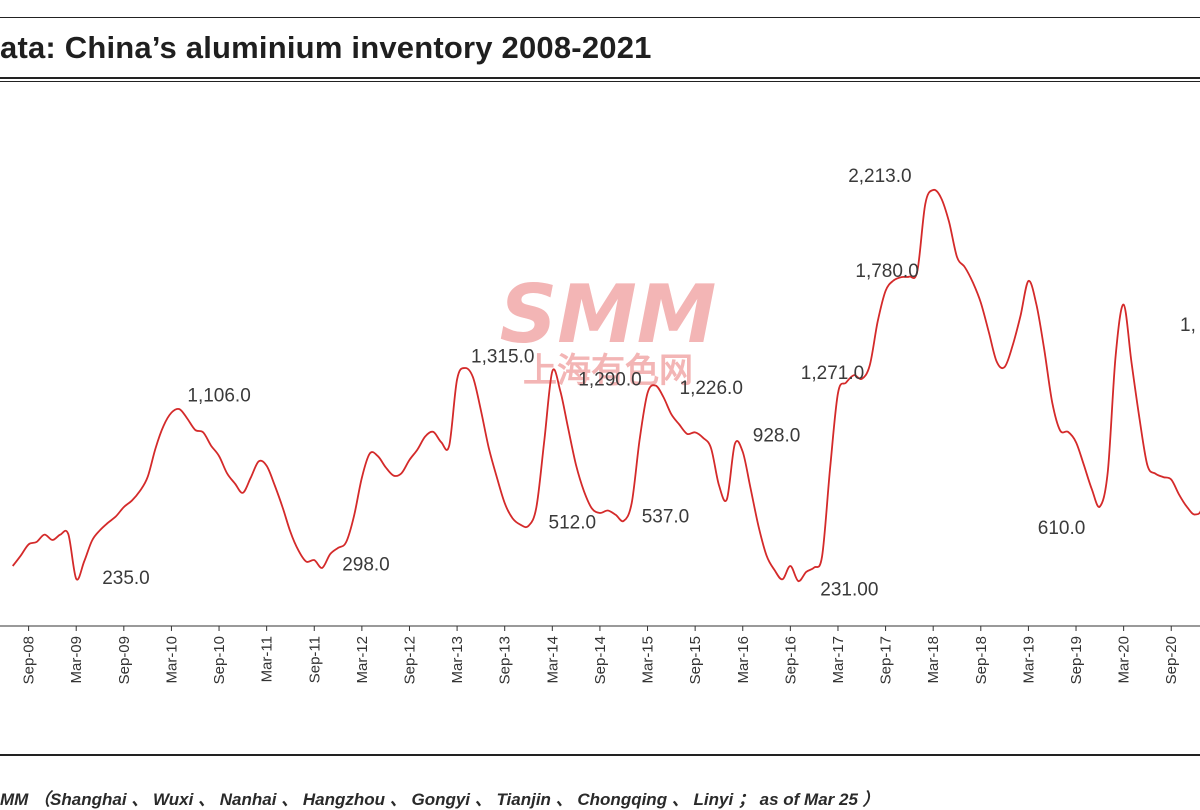 This screenshot has height=810, width=1200. What do you see at coordinates (648, 660) in the screenshot?
I see `x-tick-label: Mar-15` at bounding box center [648, 660].